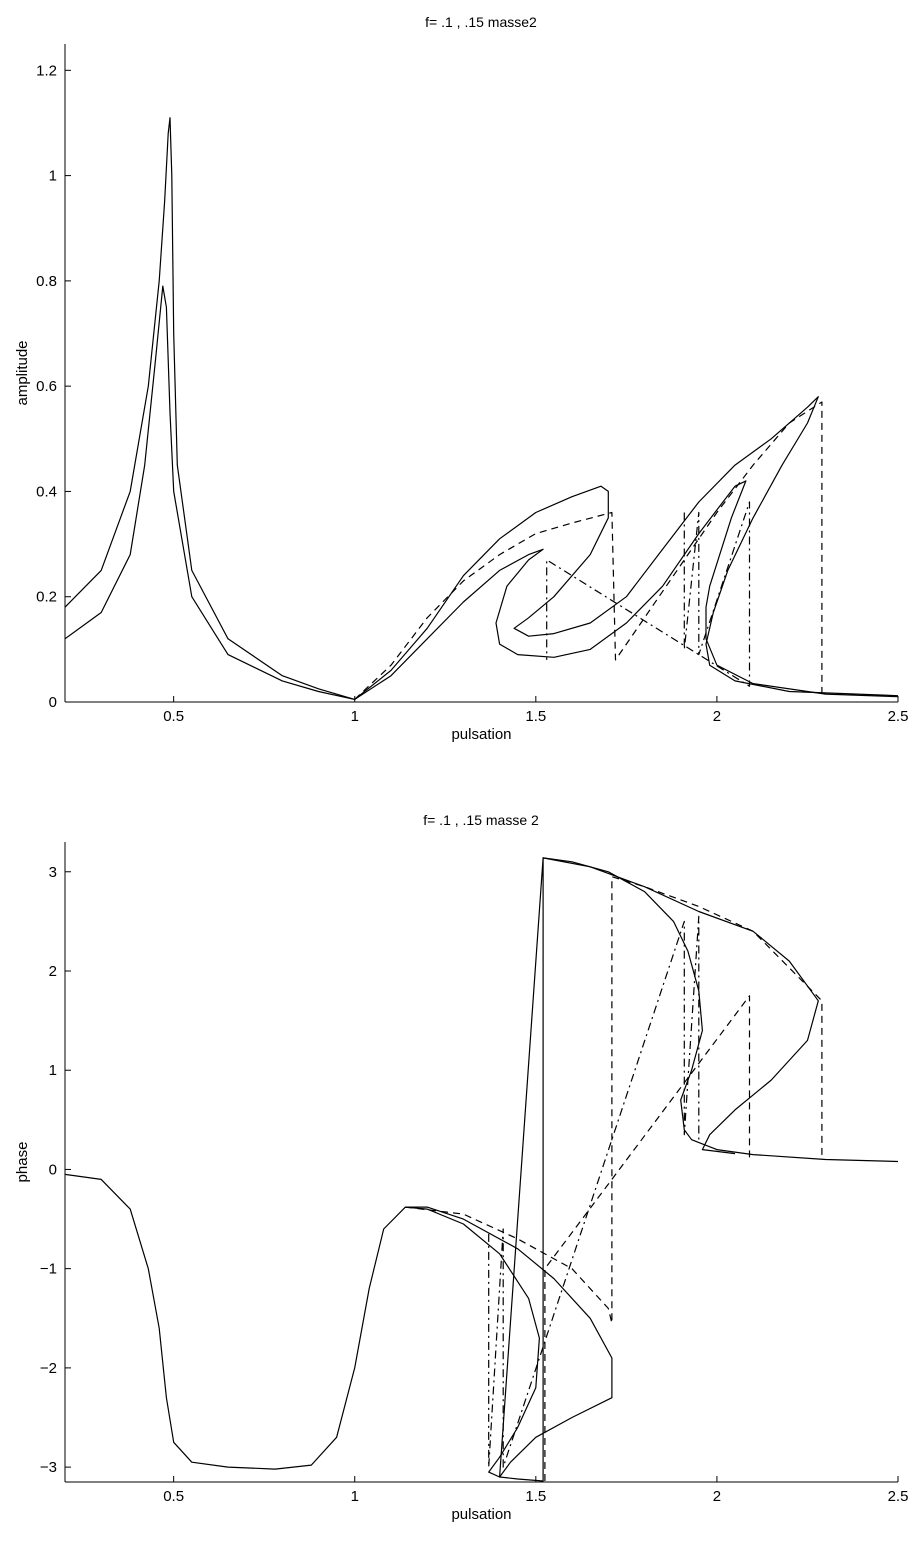 This screenshot has height=1560, width=915. Describe the element at coordinates (46, 597) in the screenshot. I see `y-tick-label: 0.2` at that location.